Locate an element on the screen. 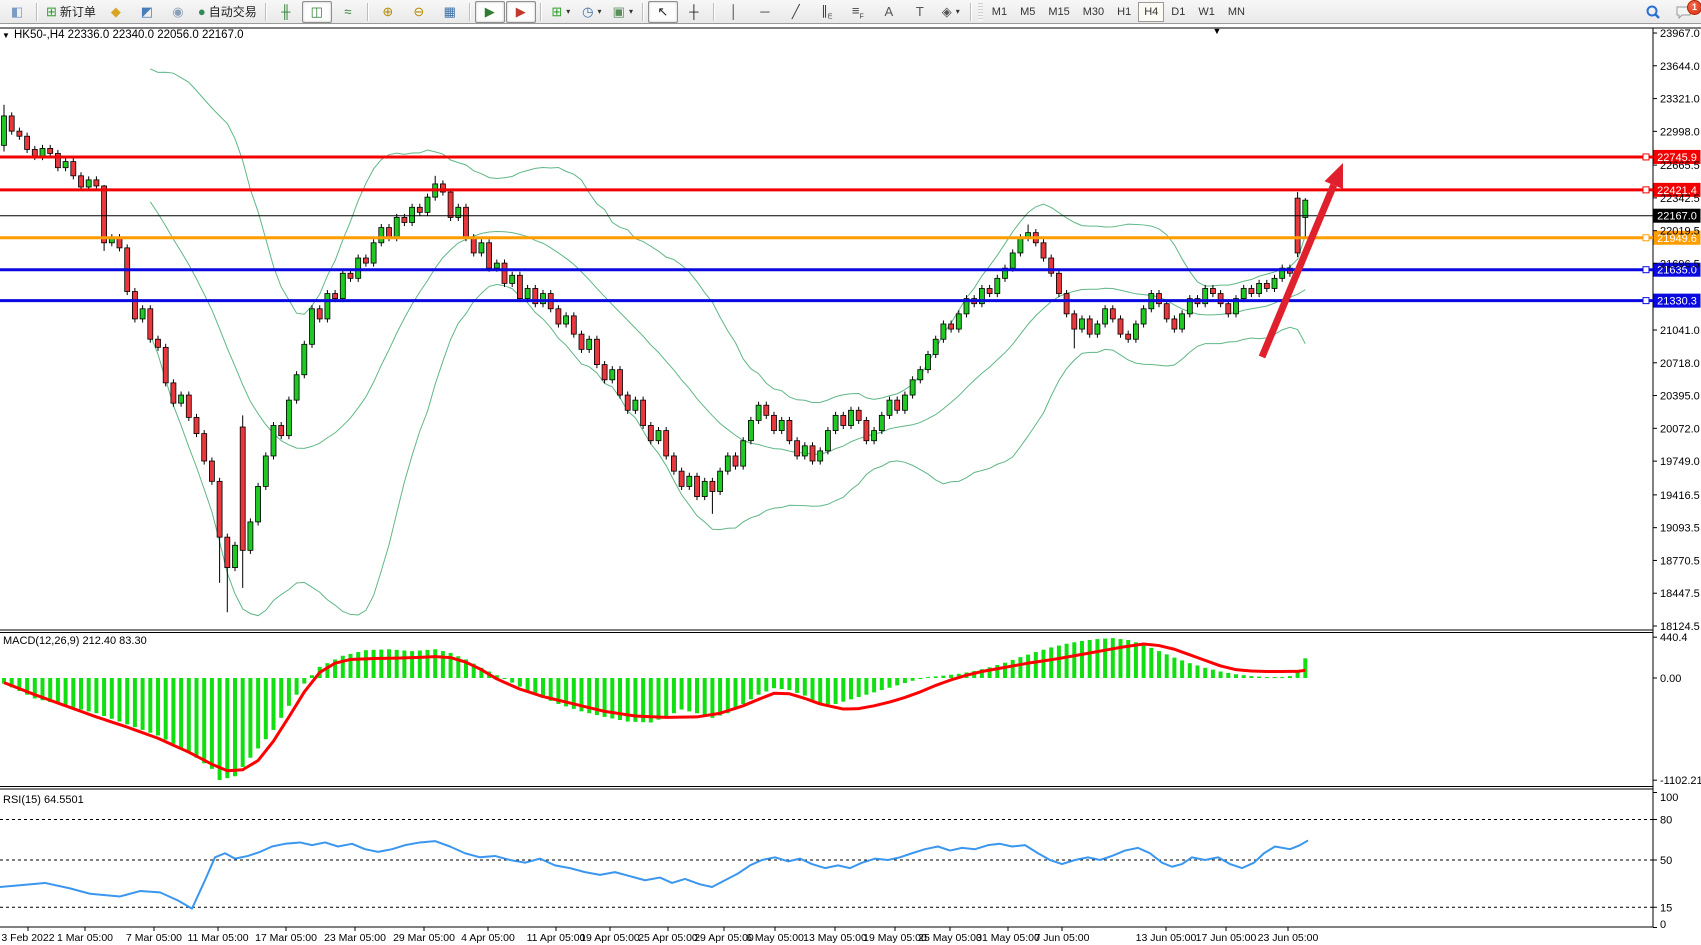 This screenshot has width=1701, height=945. trend-arrow-head is located at coordinates (1333, 176).